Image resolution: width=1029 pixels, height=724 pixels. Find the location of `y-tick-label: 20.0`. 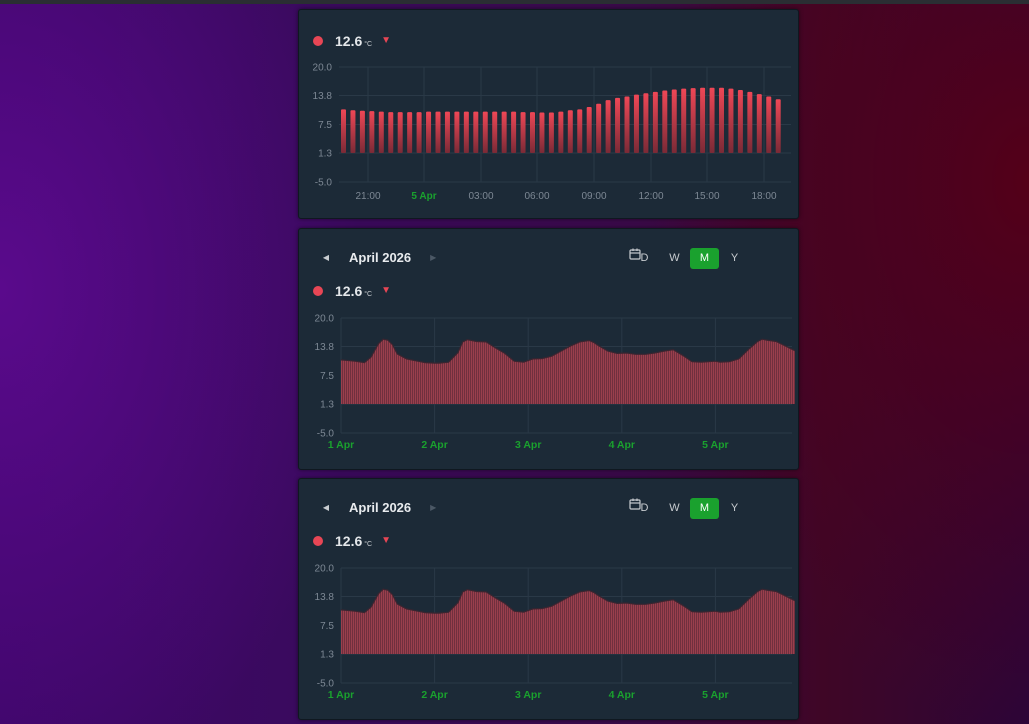

y-tick-label: 20.0 is located at coordinates (325, 569).